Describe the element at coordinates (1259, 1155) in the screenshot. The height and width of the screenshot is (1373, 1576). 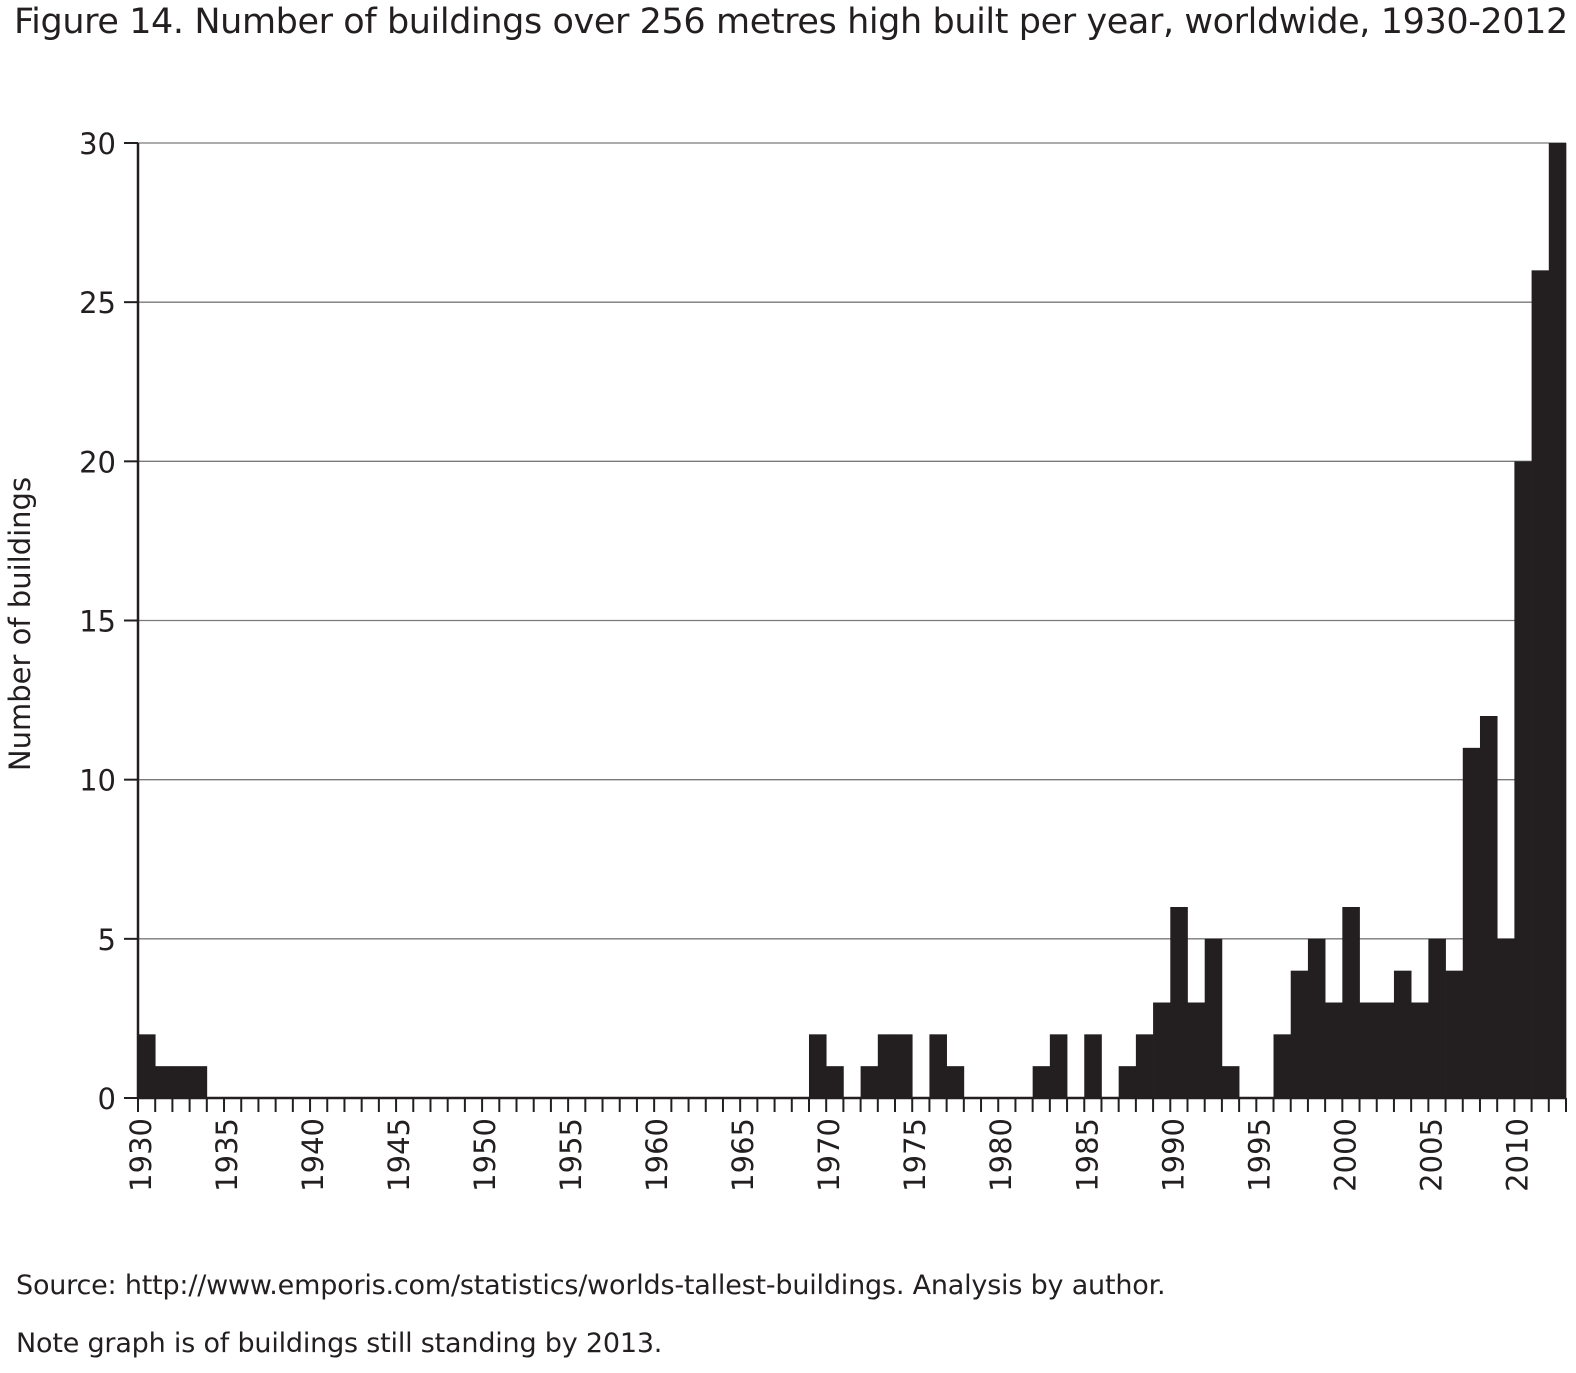
I see `x-tick-label-1995: 1995` at that location.